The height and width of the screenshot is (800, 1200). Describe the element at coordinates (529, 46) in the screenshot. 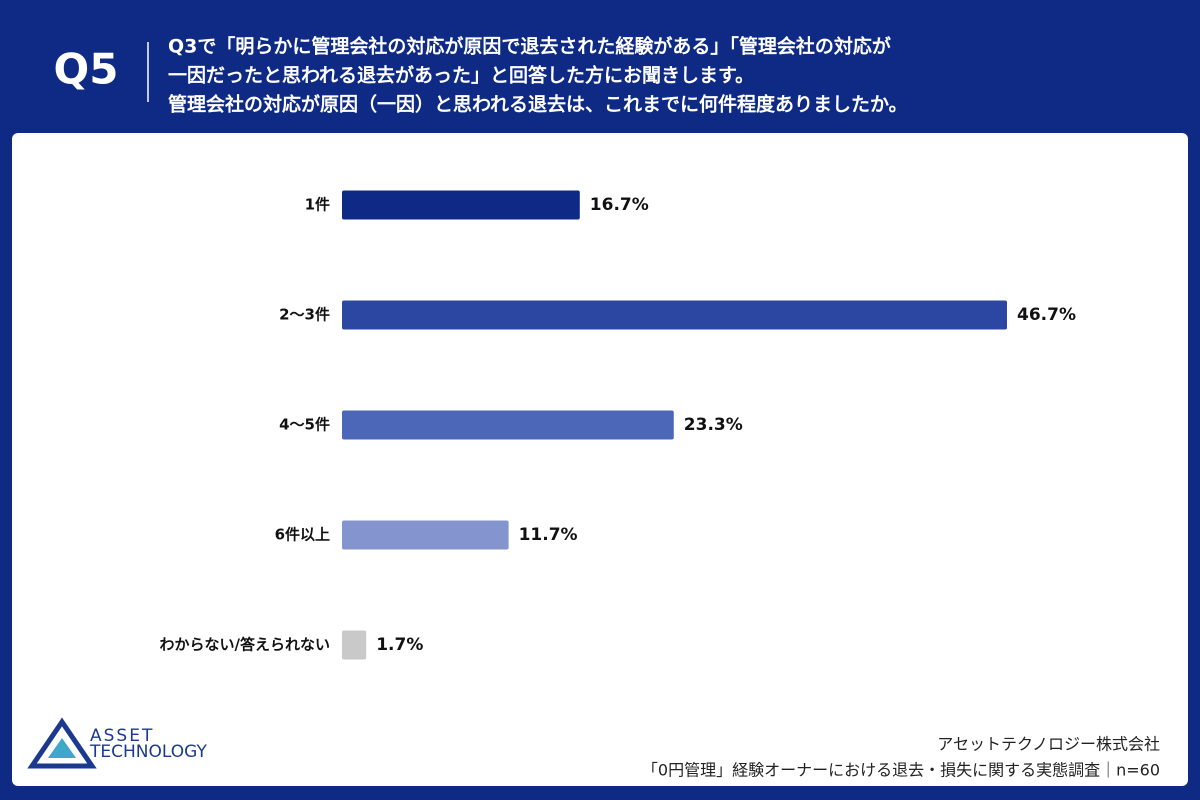

I see `title-line: Q3で「明らかに管理会社の対応が原因で退去された経験がある」「管理会社の対応が` at that location.